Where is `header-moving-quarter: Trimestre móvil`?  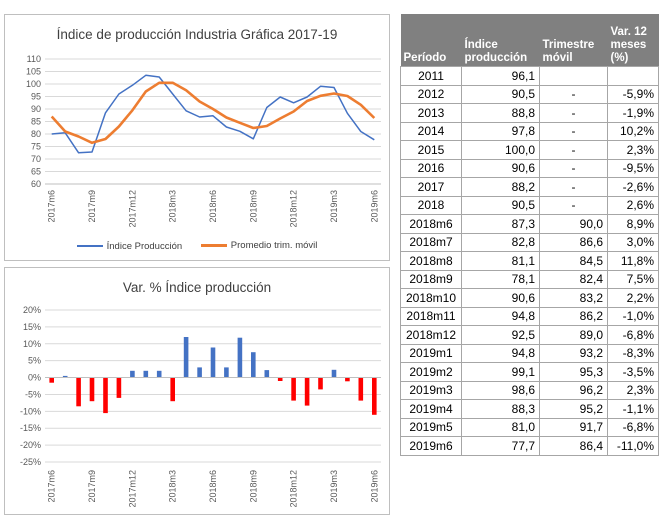 header-moving-quarter: Trimestre móvil is located at coordinates (573, 40).